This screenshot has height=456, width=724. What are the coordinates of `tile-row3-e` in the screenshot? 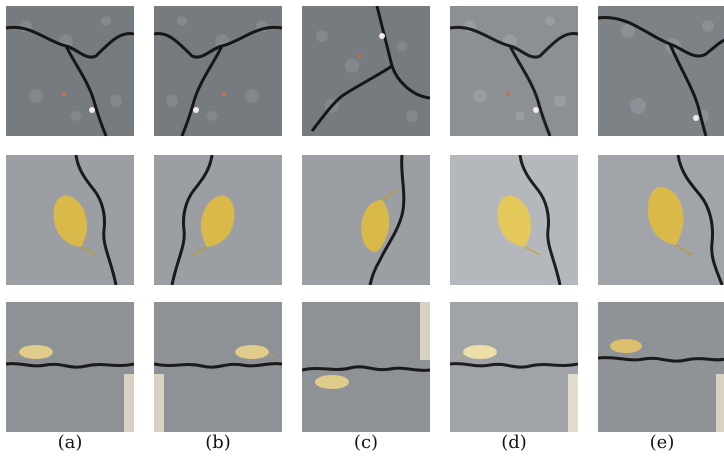 It's located at (661, 367).